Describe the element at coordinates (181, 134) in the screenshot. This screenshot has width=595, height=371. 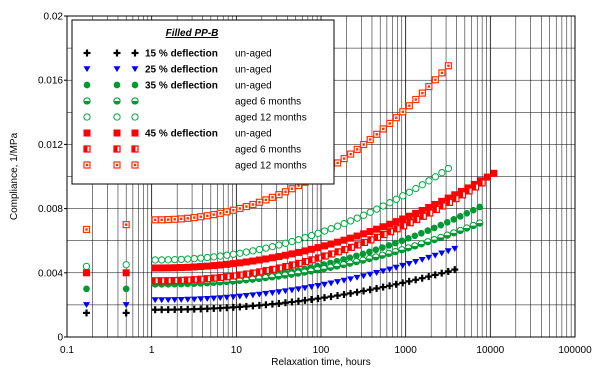
I see `legend-label-bold: 45 % deflection` at that location.